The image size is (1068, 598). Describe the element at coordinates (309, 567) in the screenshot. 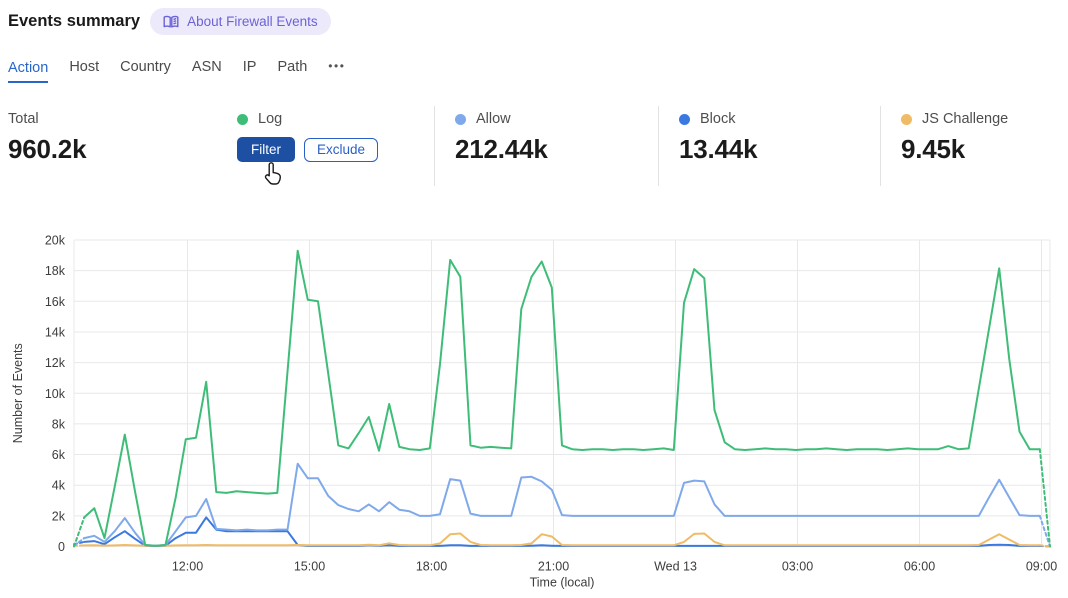

I see `x-tick-label: 15:00` at that location.